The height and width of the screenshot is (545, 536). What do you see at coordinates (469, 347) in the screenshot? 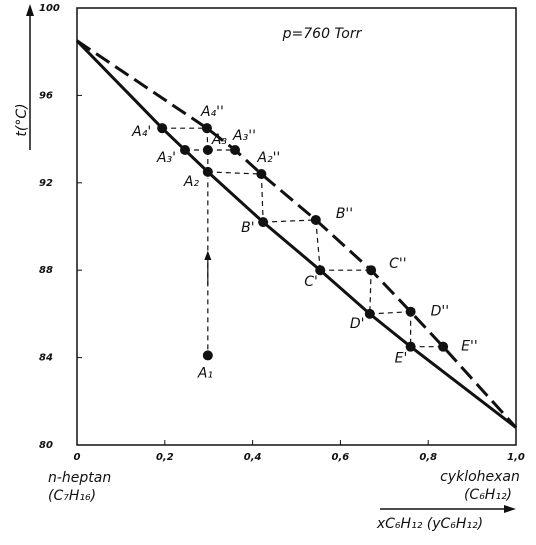
I see `point-label: E''` at bounding box center [469, 347].